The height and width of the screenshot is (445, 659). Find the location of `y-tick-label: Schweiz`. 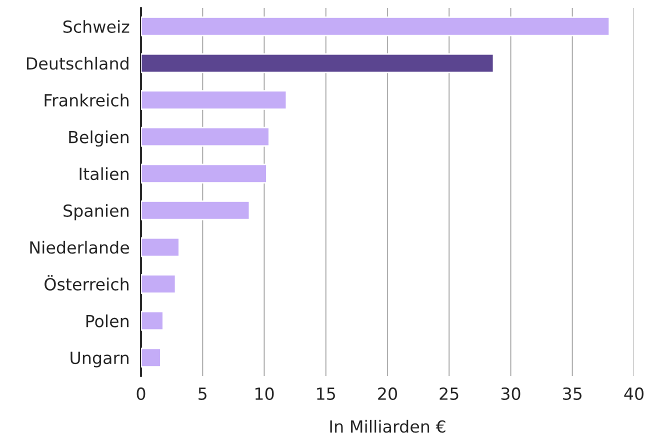

y-tick-label: Schweiz is located at coordinates (96, 26).